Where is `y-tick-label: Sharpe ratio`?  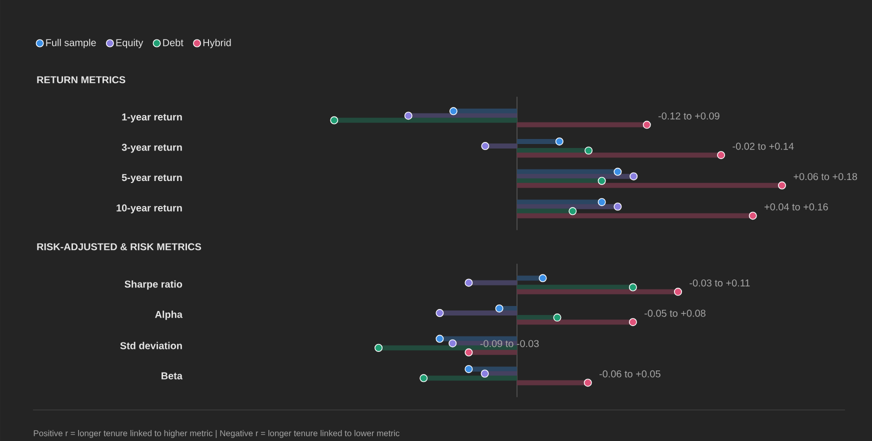
y-tick-label: Sharpe ratio is located at coordinates (153, 285).